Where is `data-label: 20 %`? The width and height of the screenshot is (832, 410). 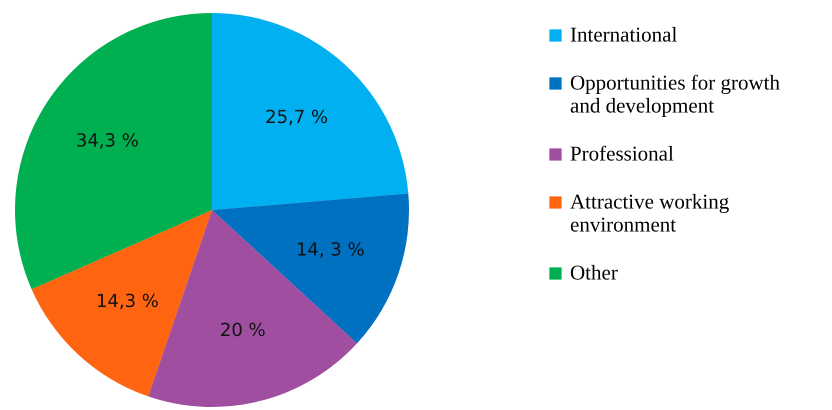 data-label: 20 % is located at coordinates (243, 331).